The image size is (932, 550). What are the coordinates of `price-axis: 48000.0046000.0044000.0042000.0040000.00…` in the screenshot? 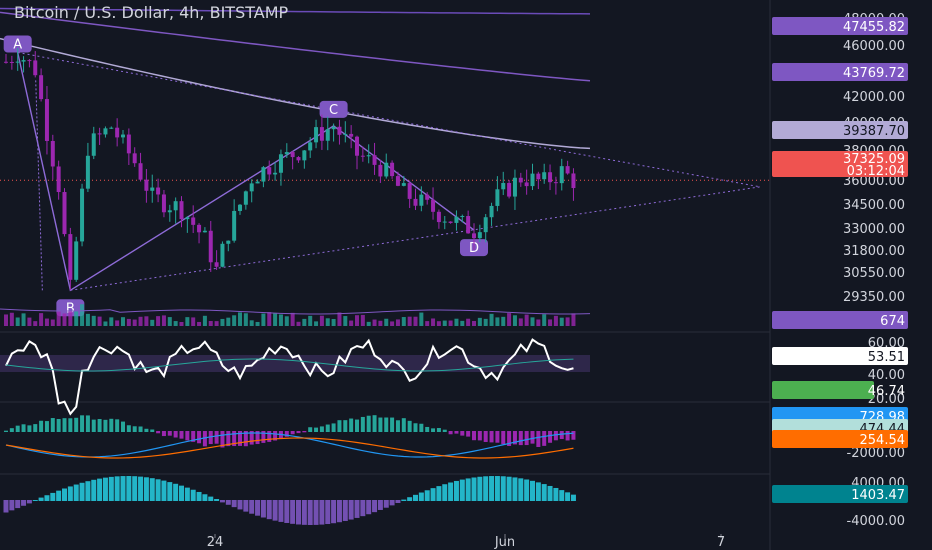 It's located at (874, 270).